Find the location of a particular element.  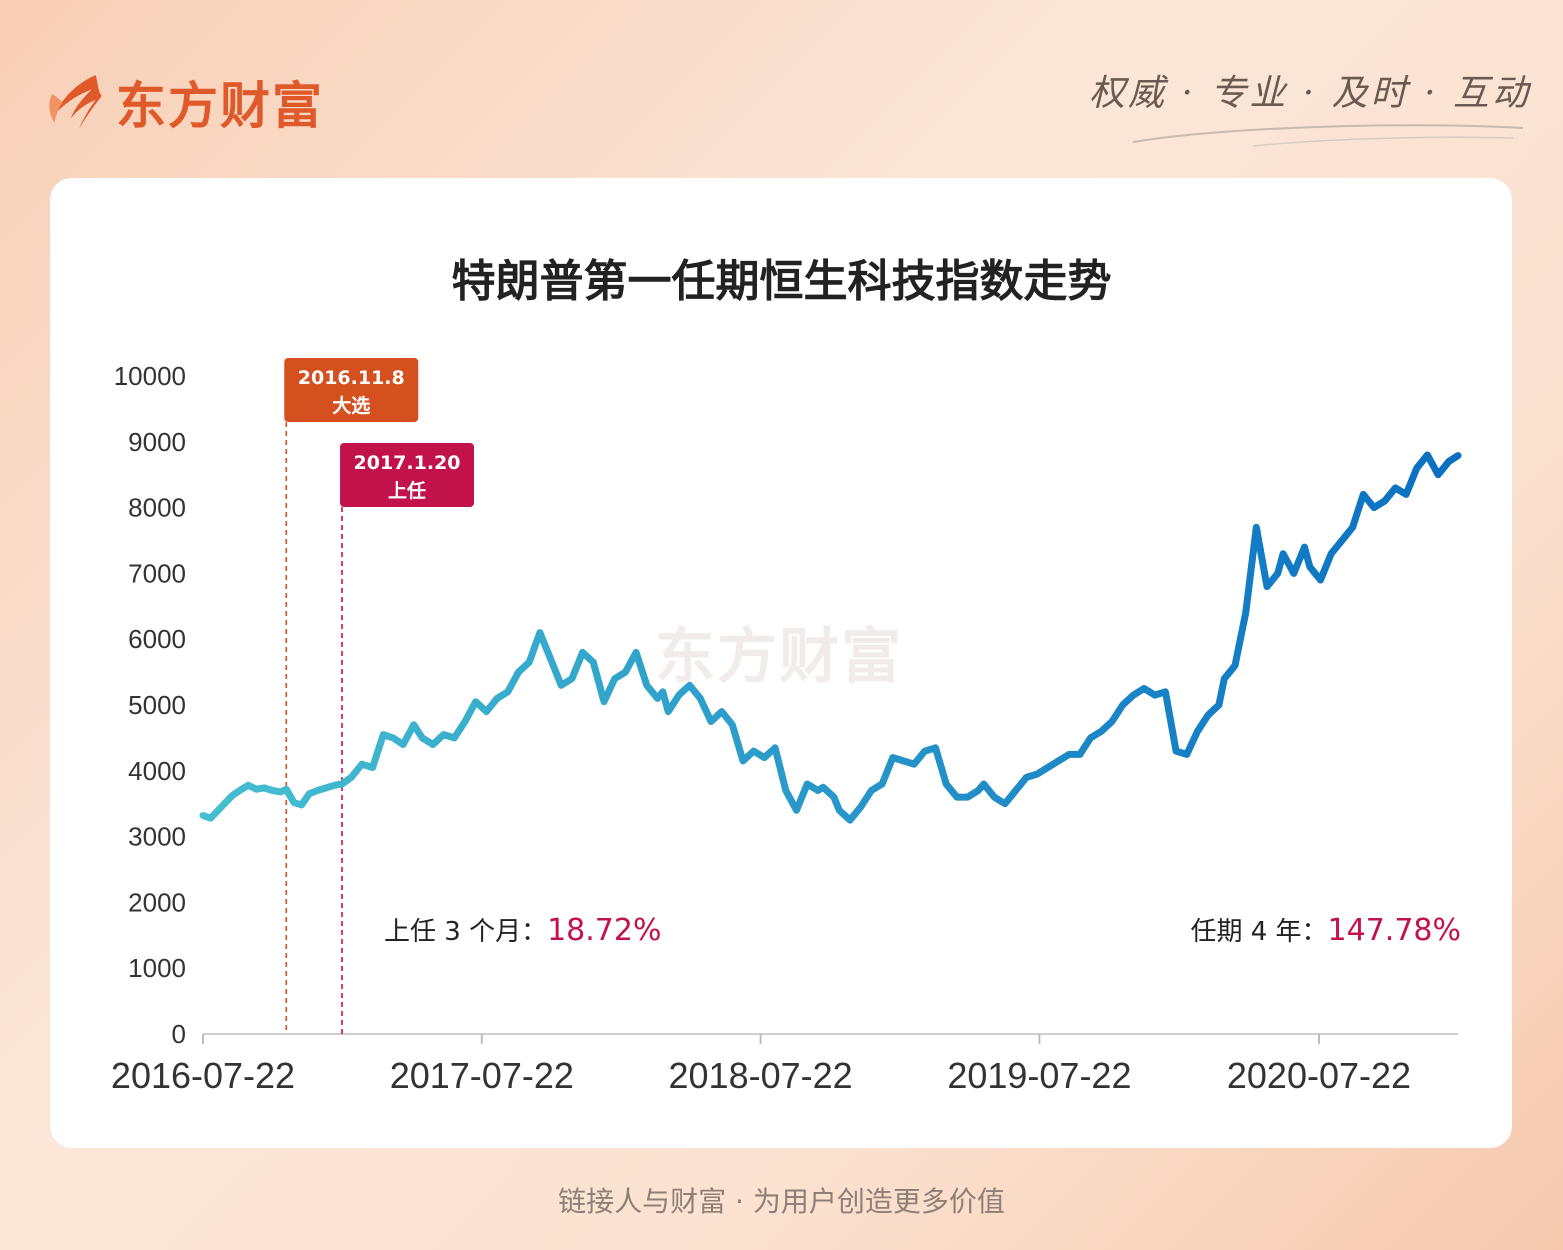

y-tick-label: 9000 is located at coordinates (157, 442).